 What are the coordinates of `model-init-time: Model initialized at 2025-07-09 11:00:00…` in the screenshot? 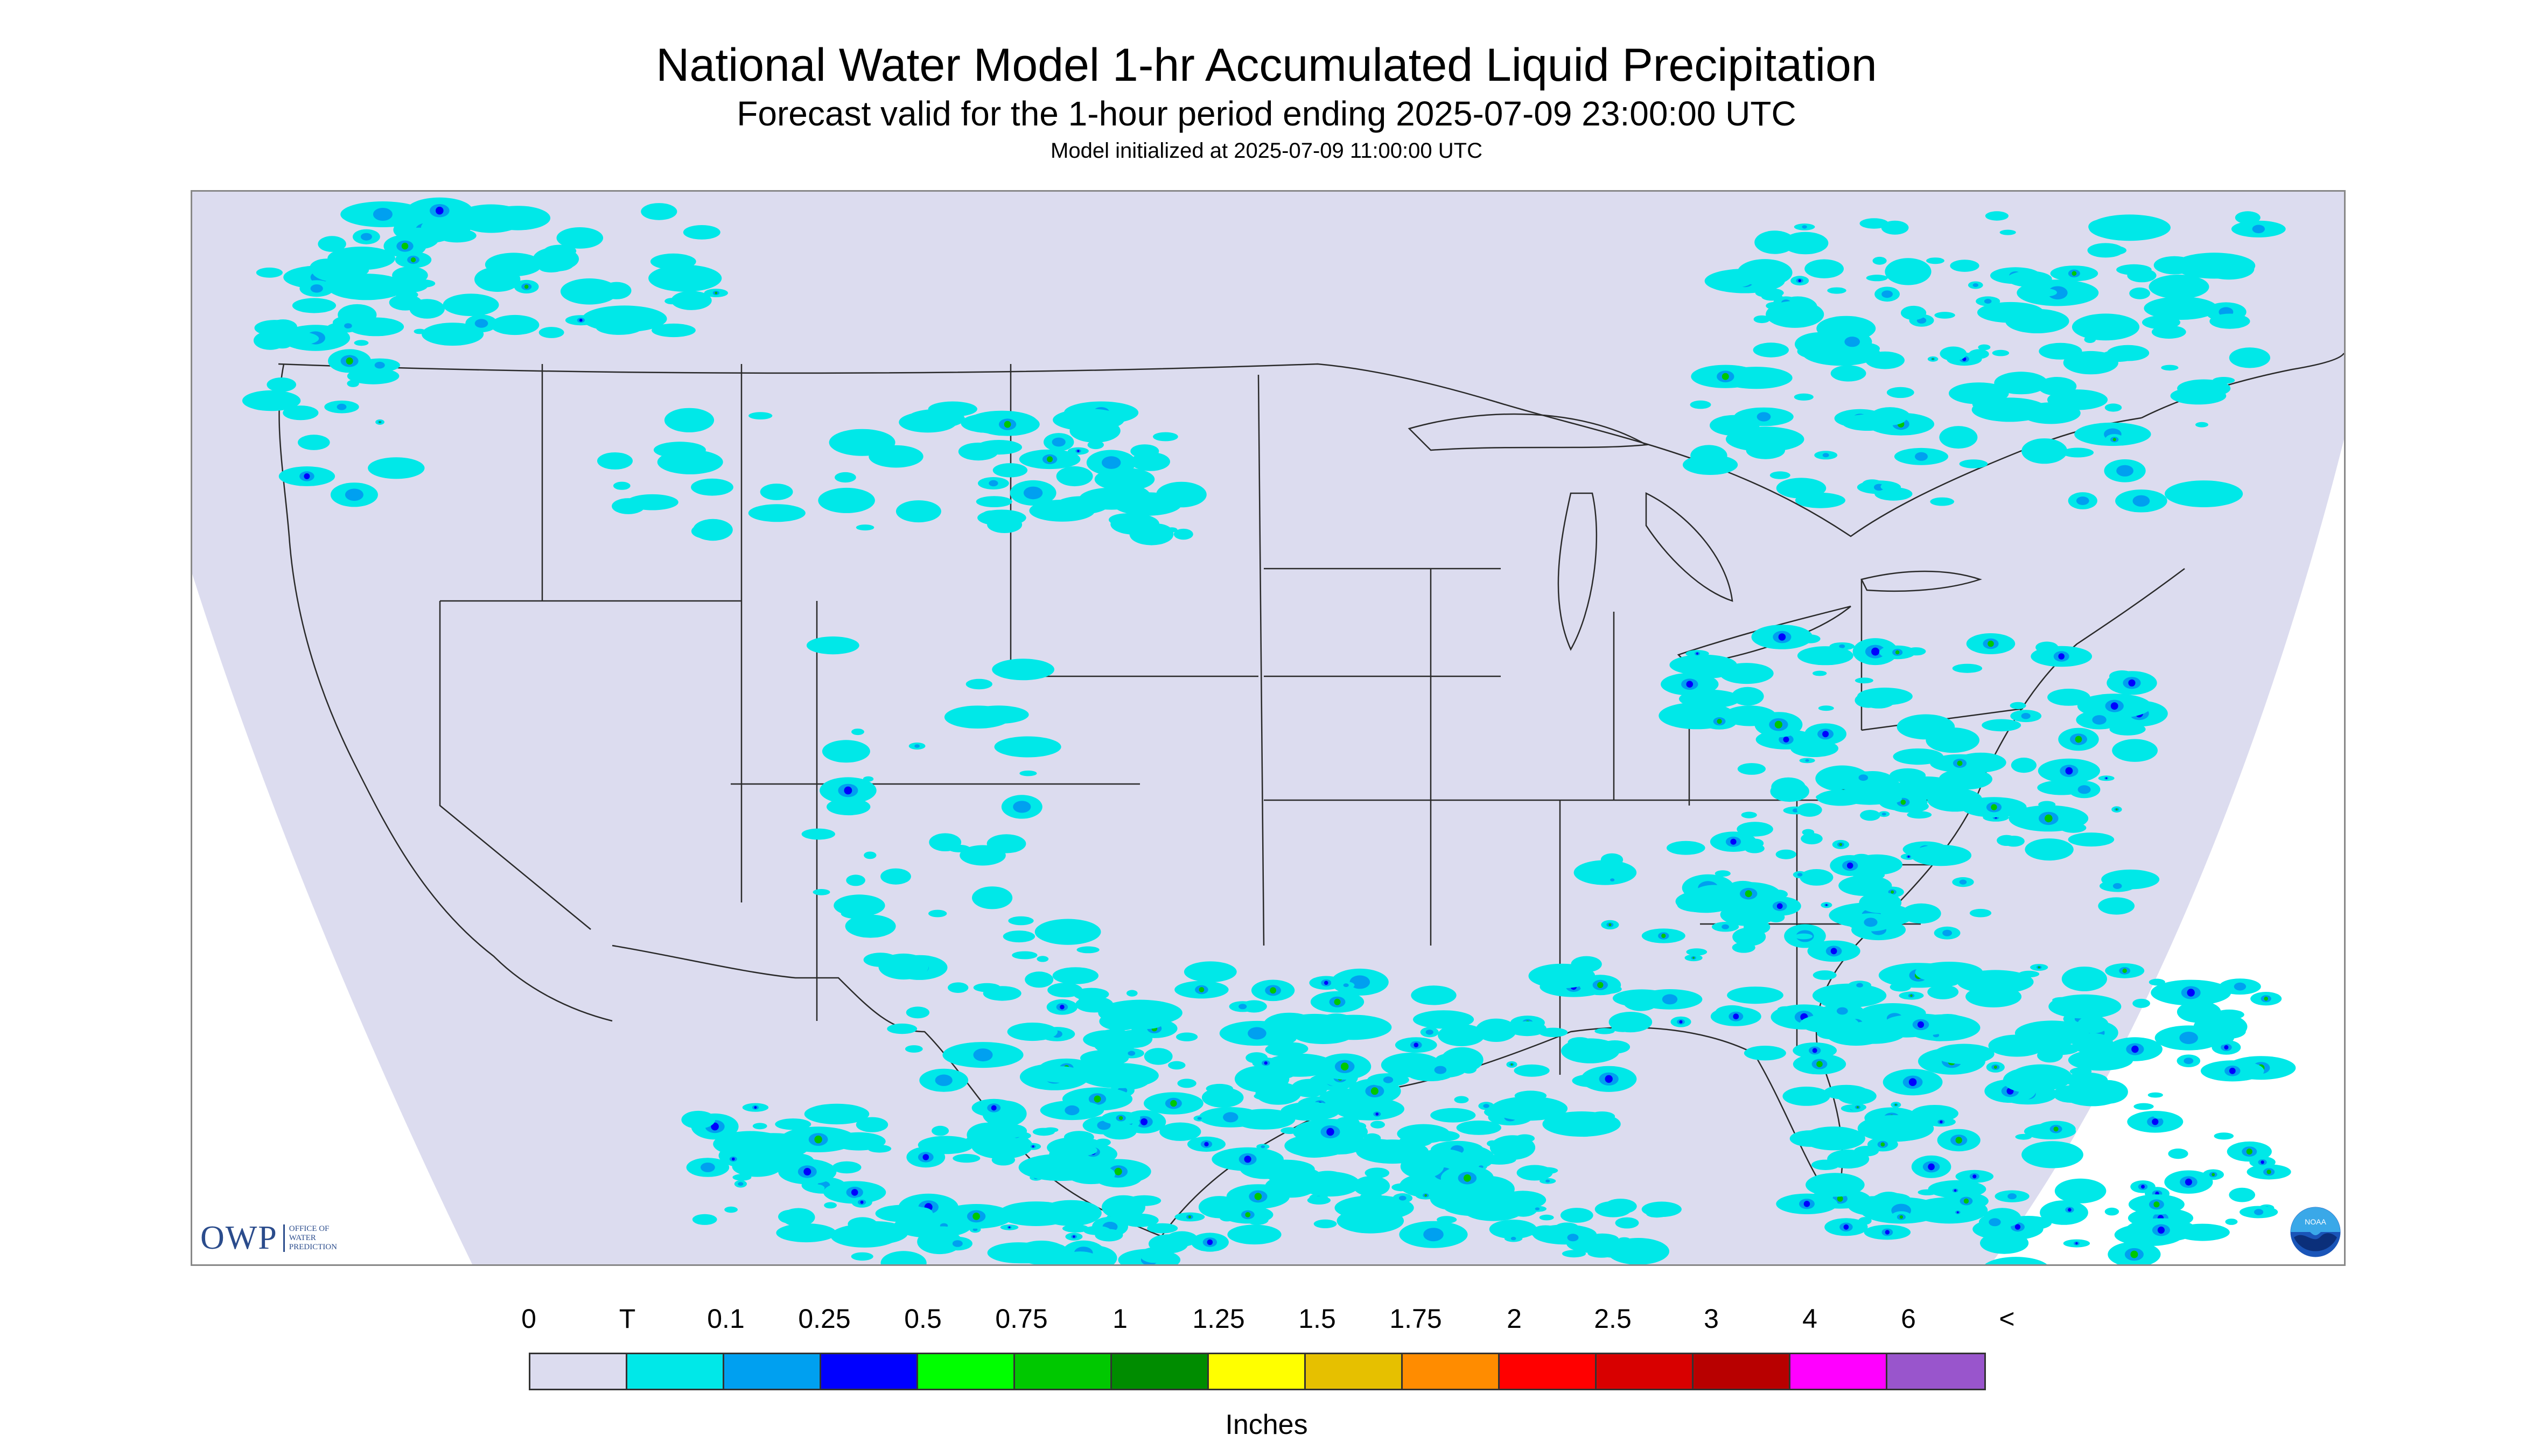 It's located at (1266, 151).